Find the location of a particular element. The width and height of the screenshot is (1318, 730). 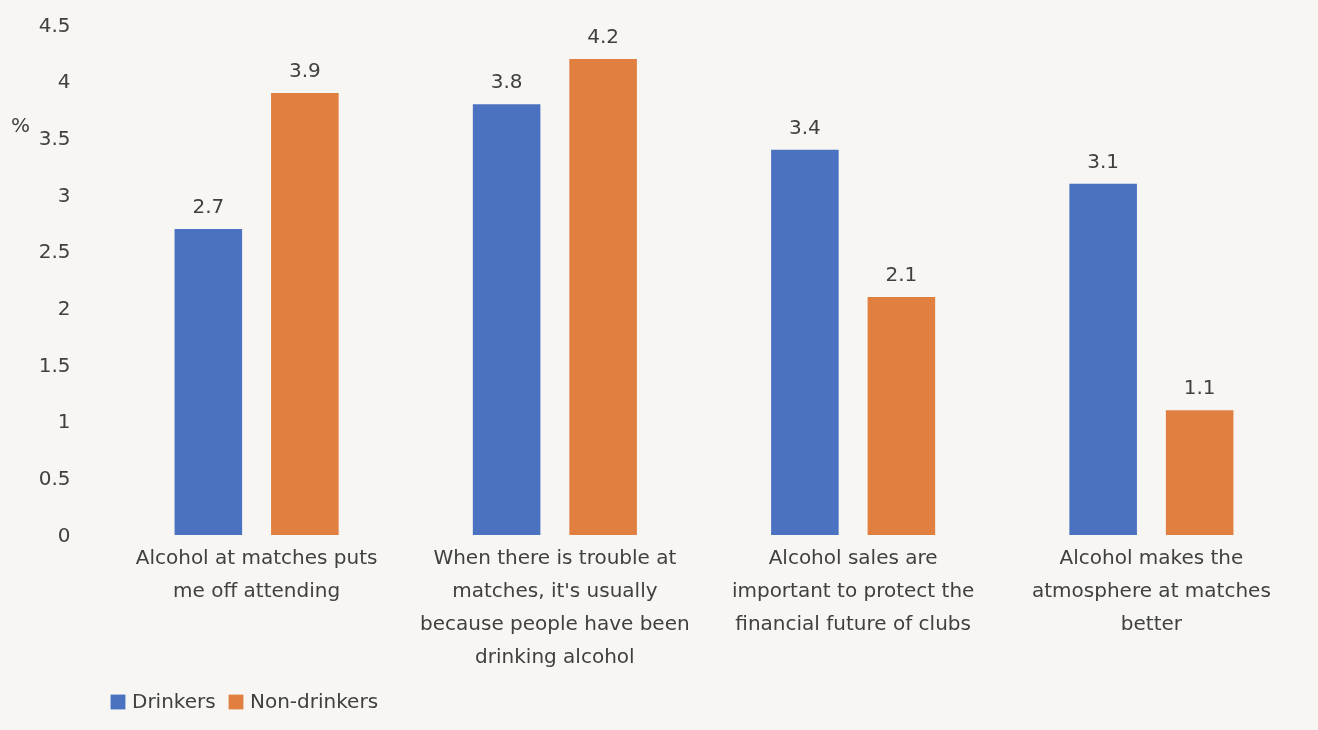

data-label: 3.8 is located at coordinates (506, 81).